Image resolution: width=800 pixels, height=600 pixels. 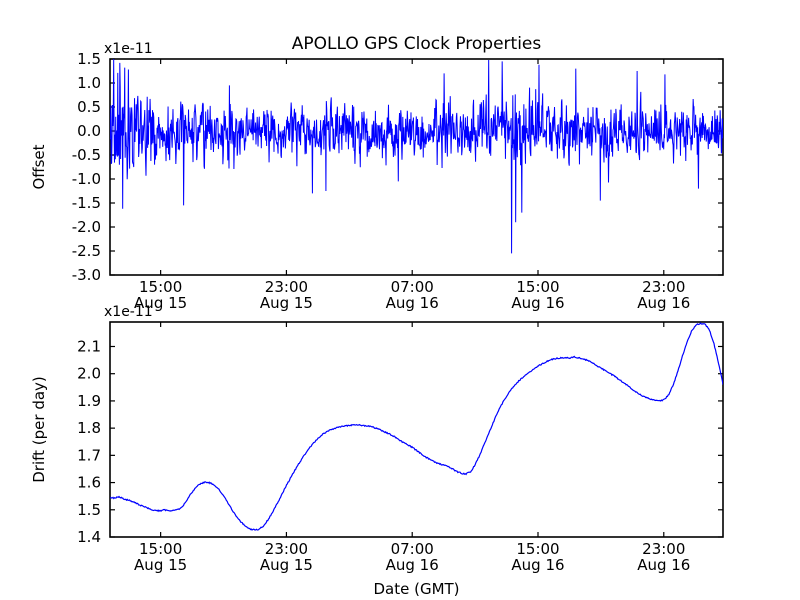 What do you see at coordinates (89, 455) in the screenshot?
I see `drift-plot-ytick-label: 1.7` at bounding box center [89, 455].